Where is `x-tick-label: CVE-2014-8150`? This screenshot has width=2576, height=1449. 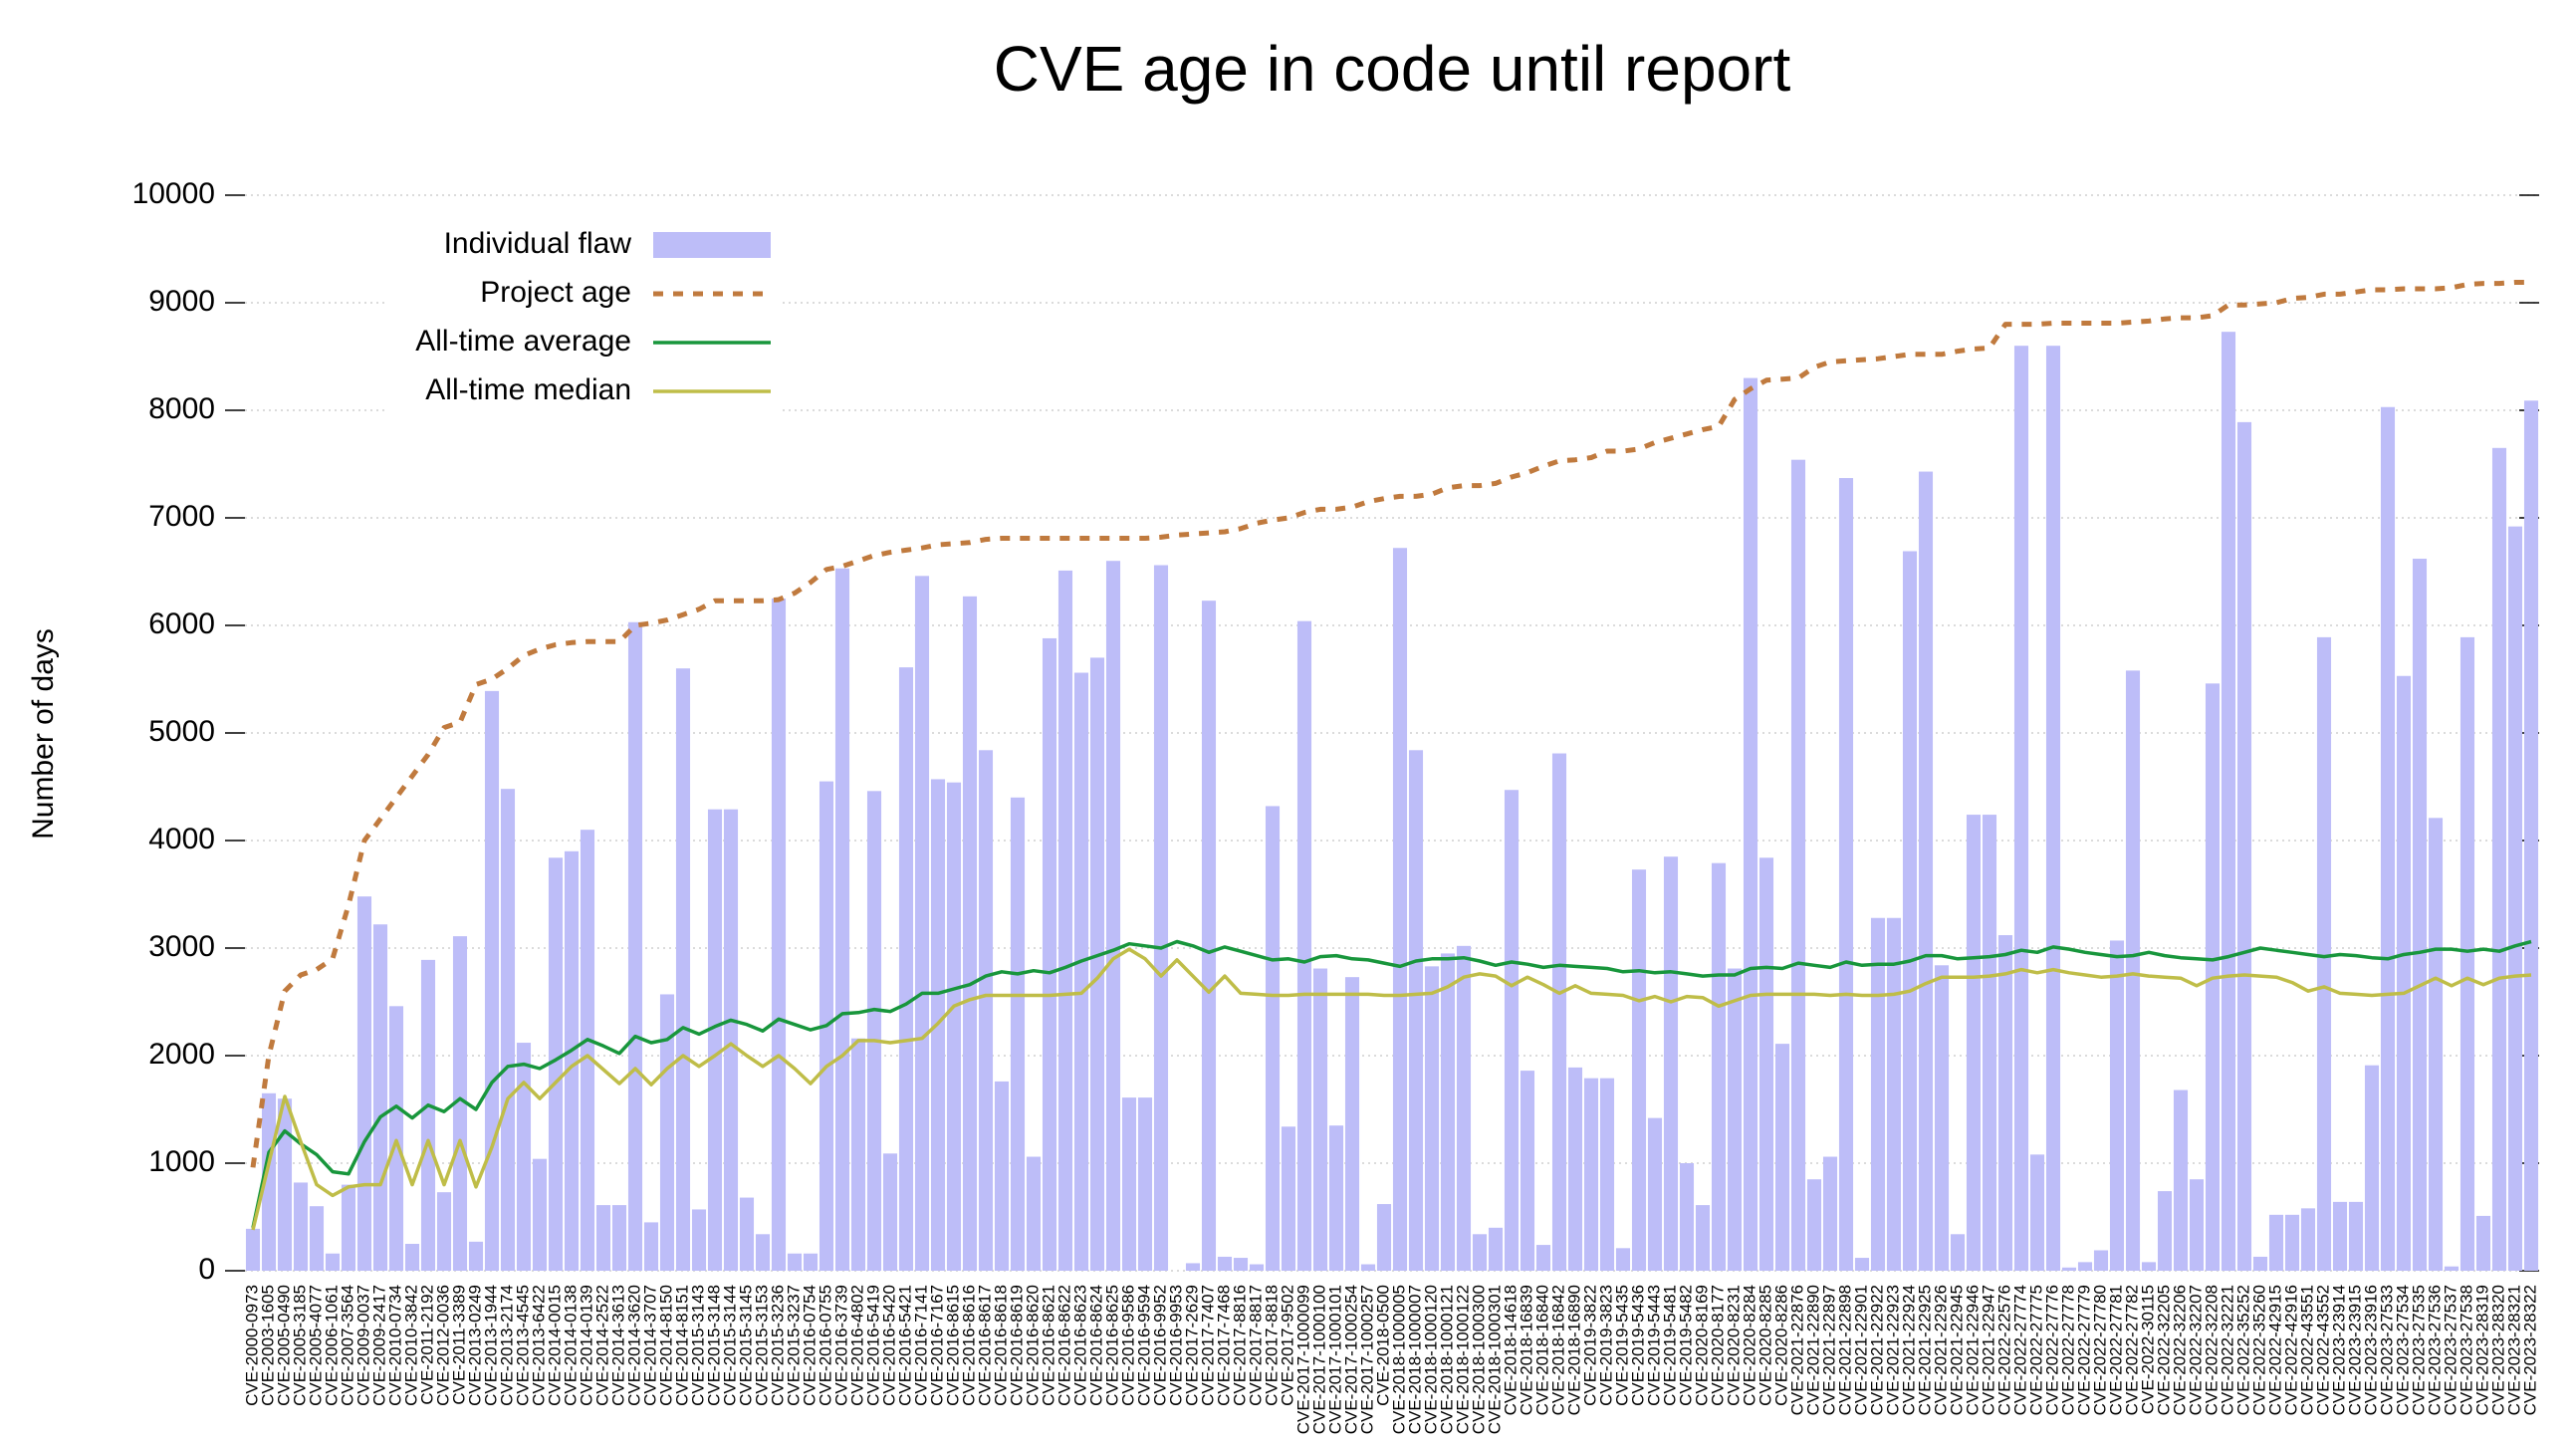 x-tick-label: CVE-2014-8150 is located at coordinates (665, 1346).